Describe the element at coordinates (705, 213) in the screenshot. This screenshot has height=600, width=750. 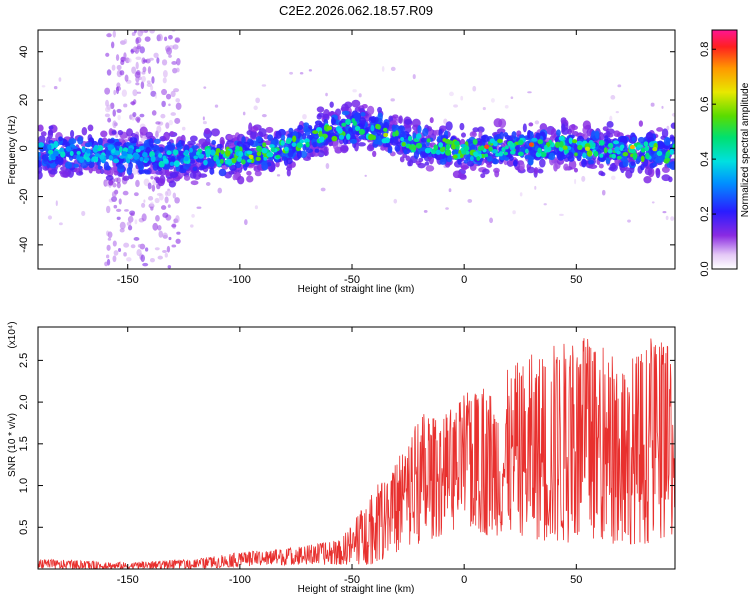
I see `colorbar-tick-label: 0.2` at that location.